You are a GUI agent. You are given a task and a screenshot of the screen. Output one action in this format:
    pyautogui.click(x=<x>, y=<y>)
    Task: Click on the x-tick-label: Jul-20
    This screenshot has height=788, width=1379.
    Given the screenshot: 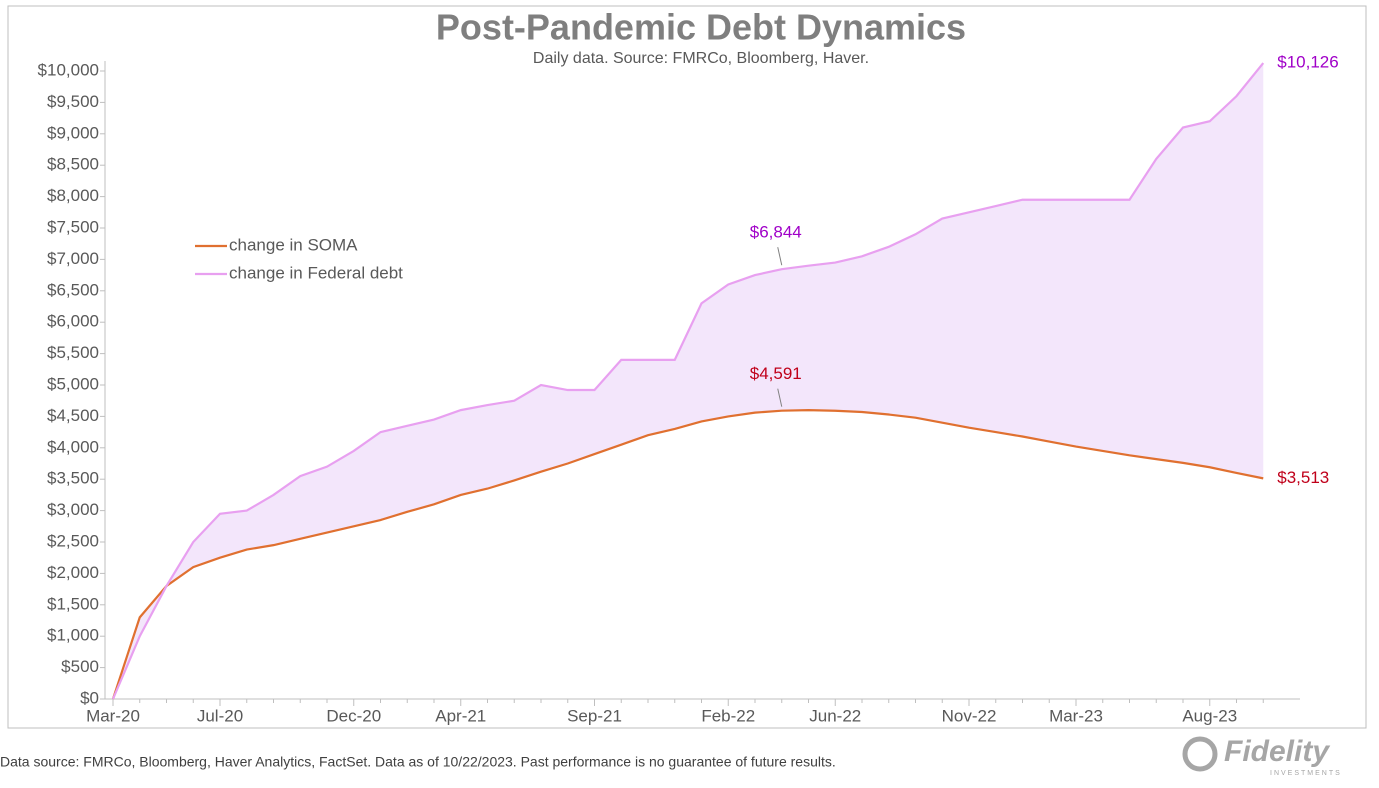 What is the action you would take?
    pyautogui.click(x=220, y=715)
    